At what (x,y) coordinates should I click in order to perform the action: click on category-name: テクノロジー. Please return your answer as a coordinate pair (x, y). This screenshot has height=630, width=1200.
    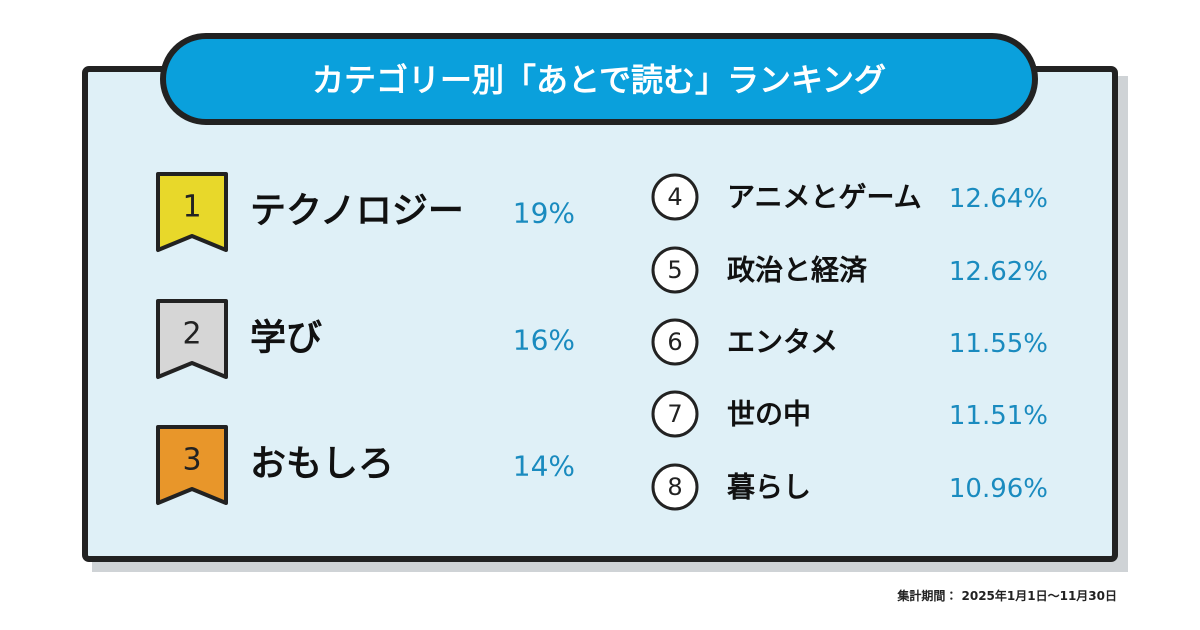
    Looking at the image, I should click on (357, 211).